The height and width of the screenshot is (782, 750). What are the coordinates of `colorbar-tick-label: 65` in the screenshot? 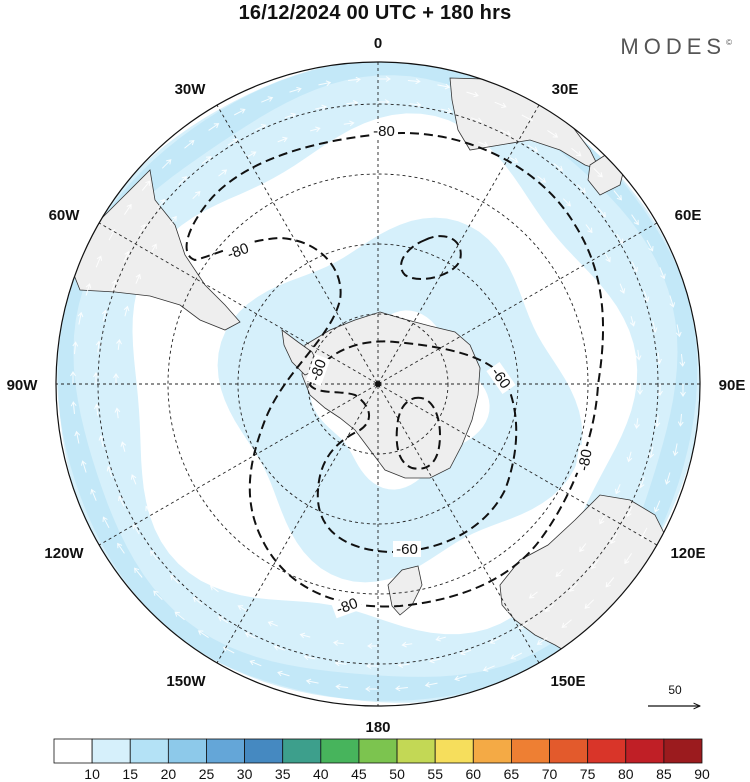 It's located at (512, 774).